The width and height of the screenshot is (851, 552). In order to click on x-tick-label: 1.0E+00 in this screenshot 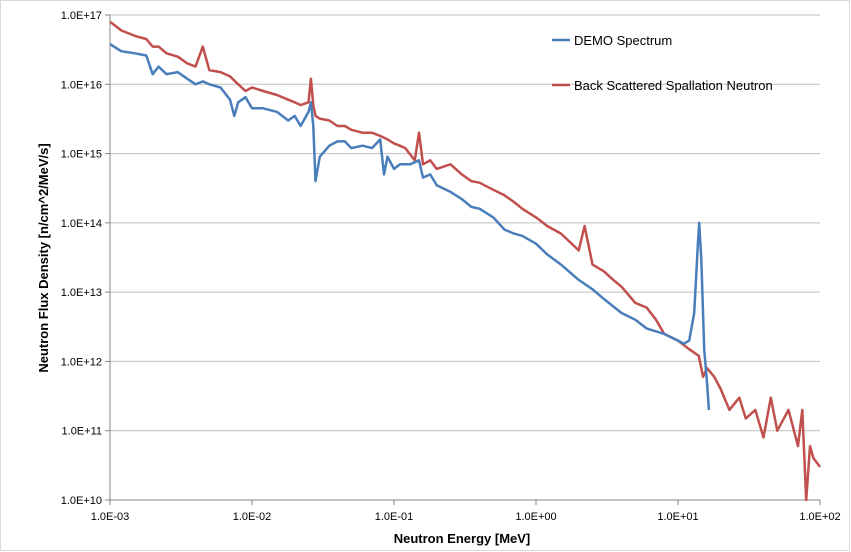, I will do `click(535, 517)`.